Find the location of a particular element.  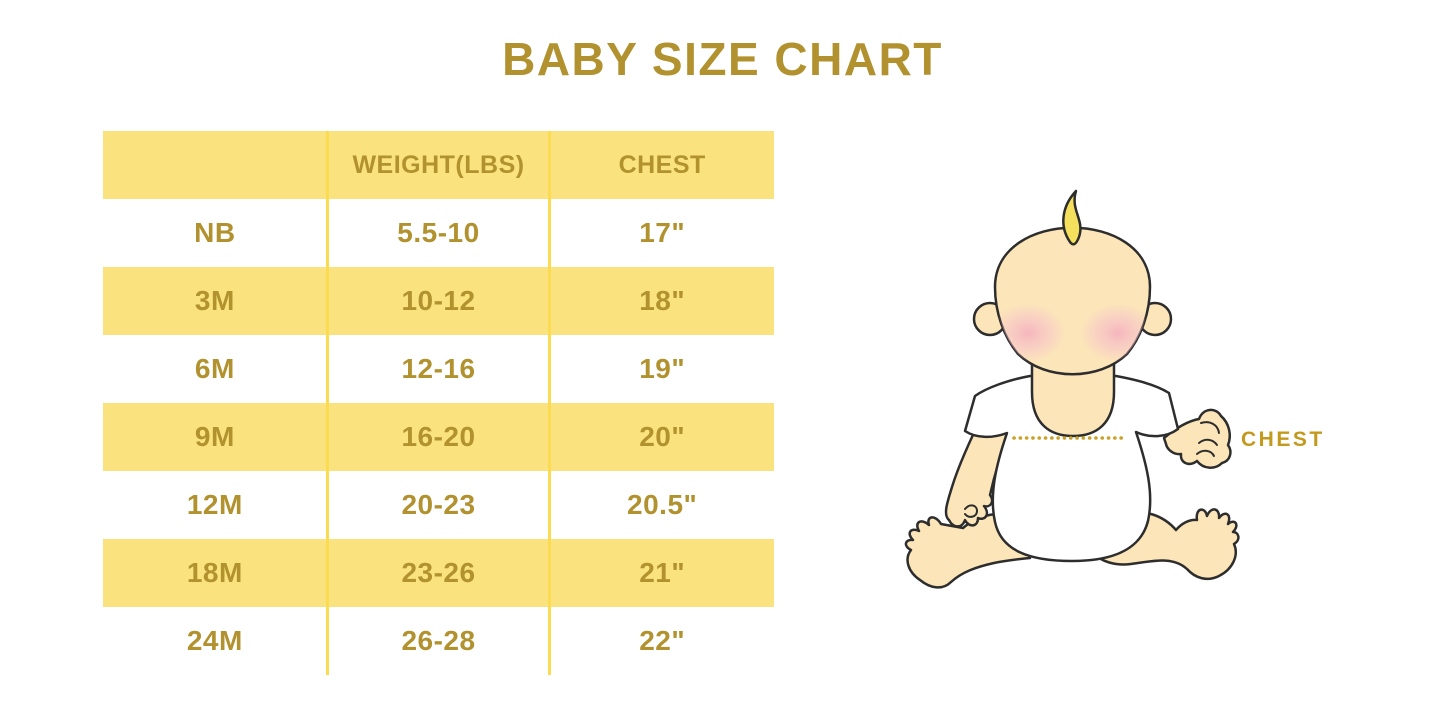

weight-cell: 12-16 is located at coordinates (438, 368).